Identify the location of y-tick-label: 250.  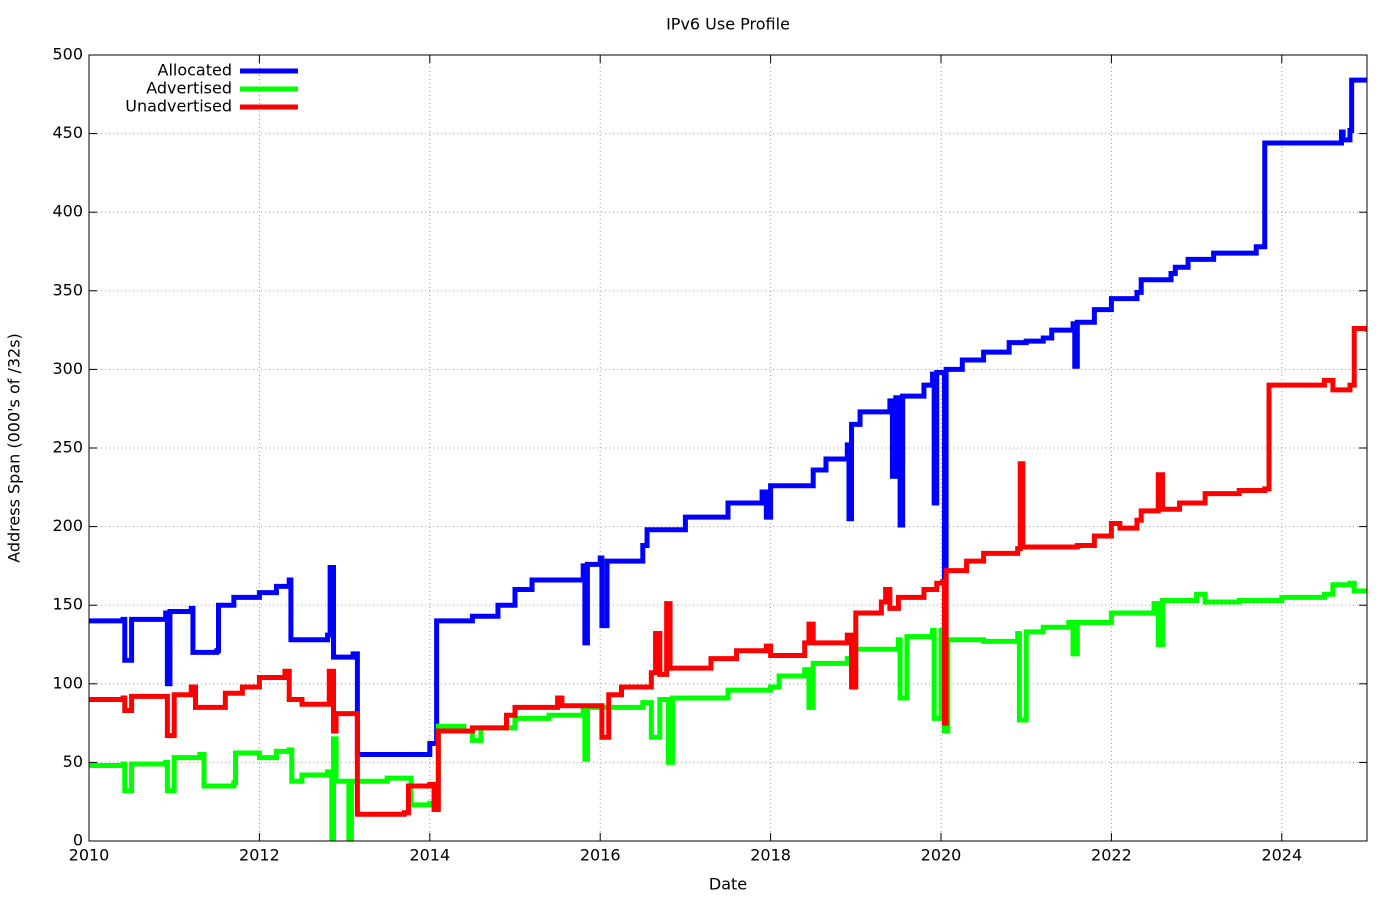
(67, 447).